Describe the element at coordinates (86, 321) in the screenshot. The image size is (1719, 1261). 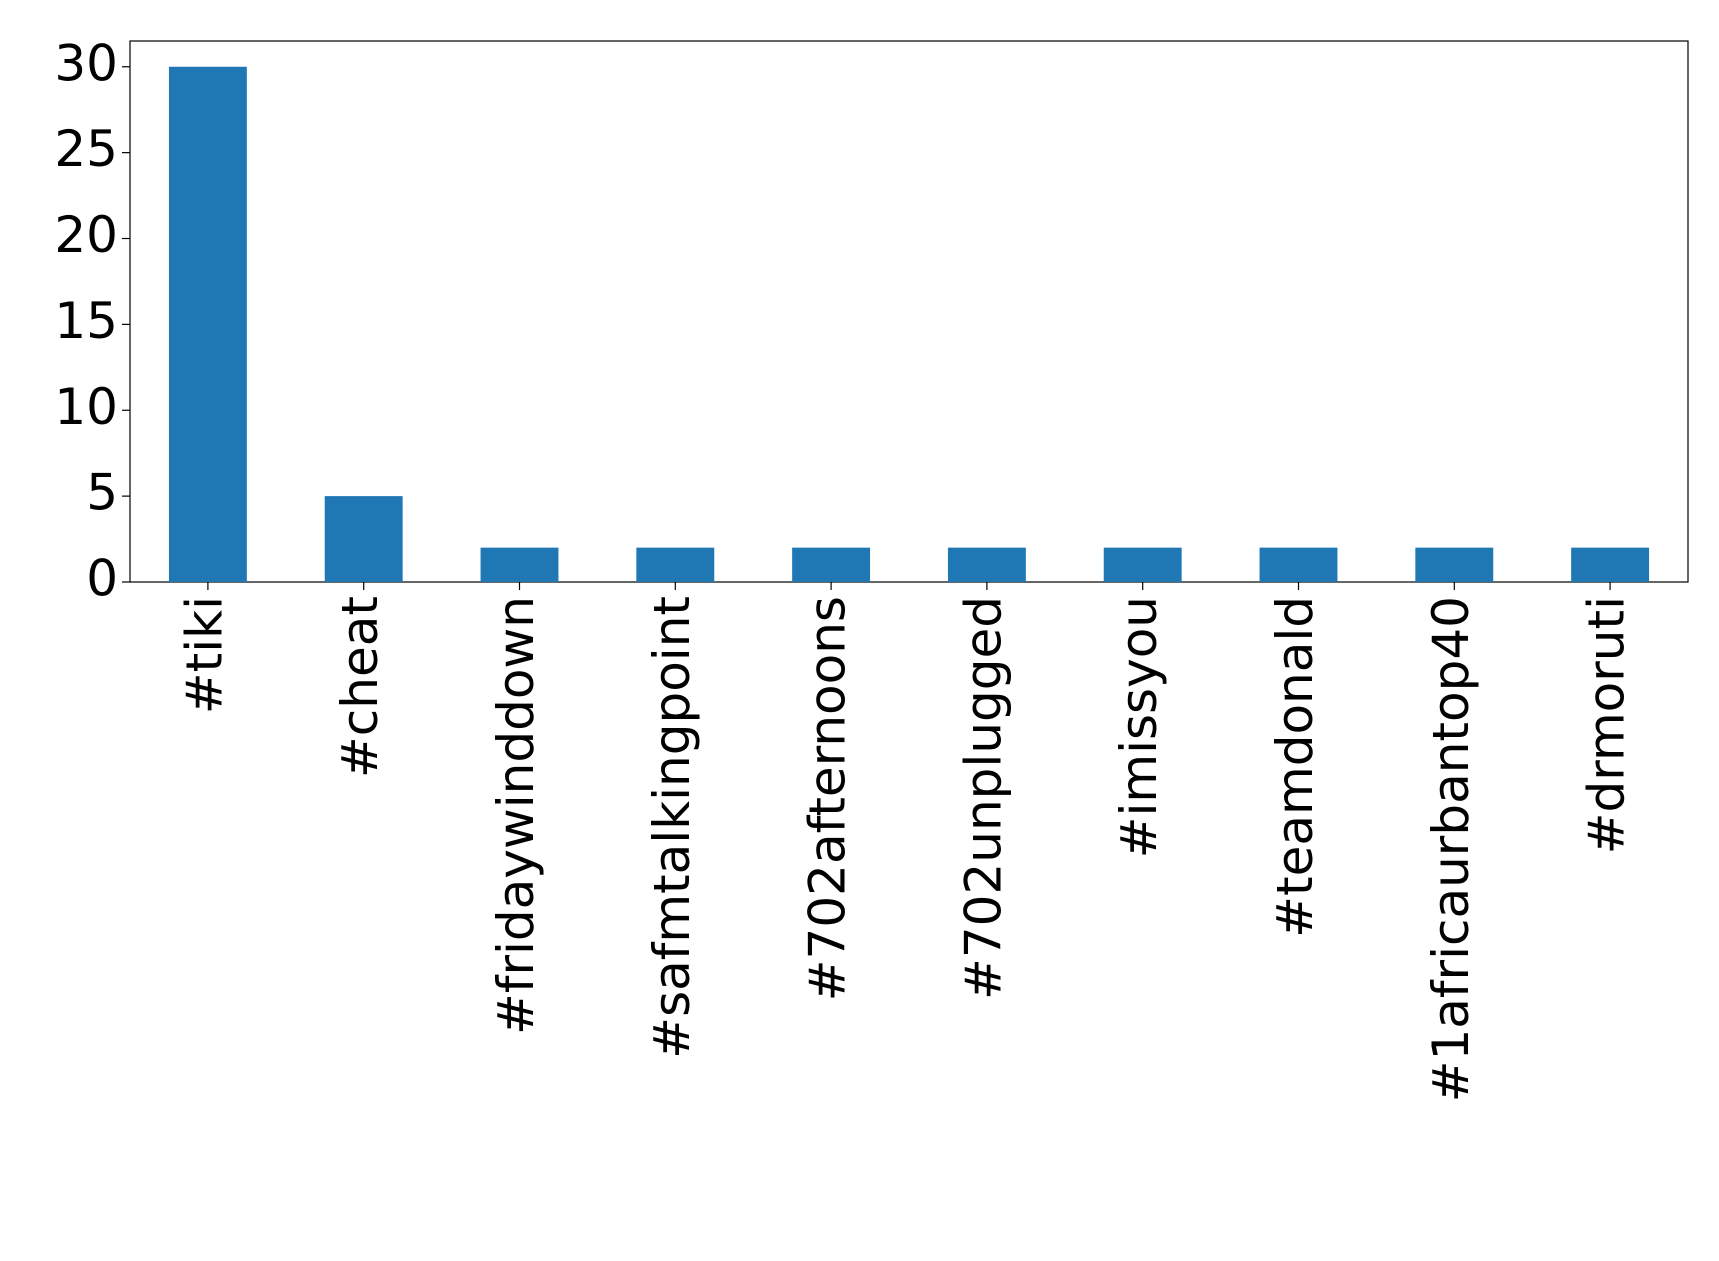
I see `y-tick-label: 15` at that location.